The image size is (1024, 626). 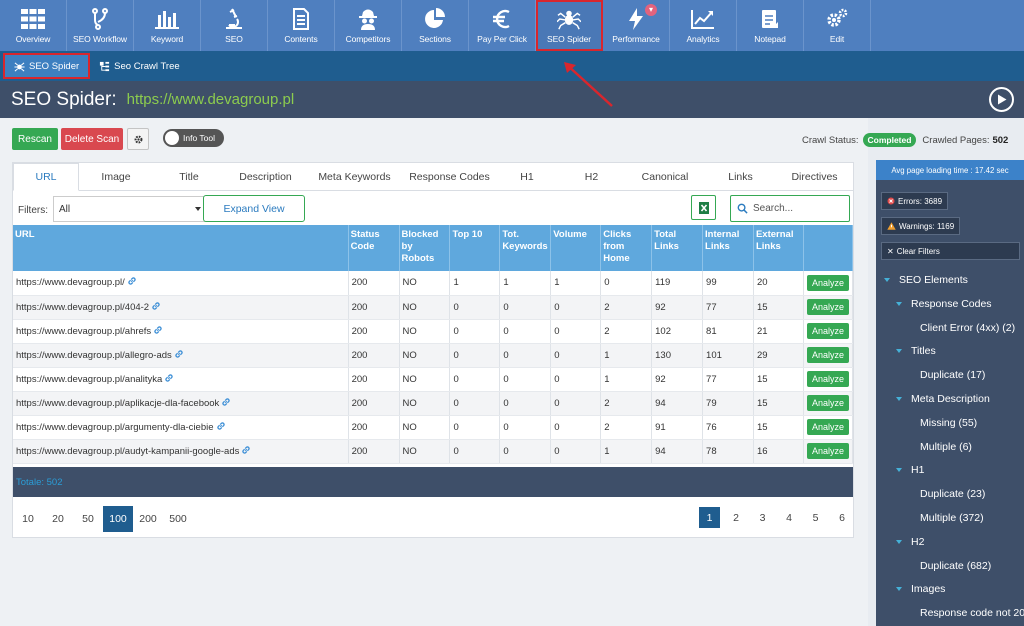 I want to click on page-link: 2, so click(x=736, y=517).